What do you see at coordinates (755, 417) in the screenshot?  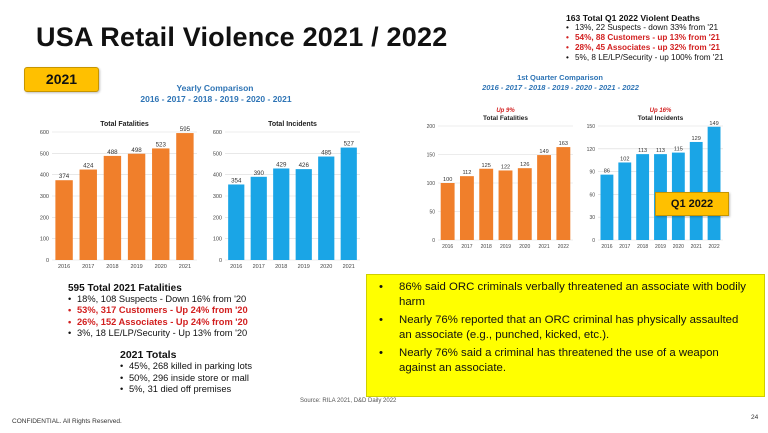 I see `page-number: 24` at bounding box center [755, 417].